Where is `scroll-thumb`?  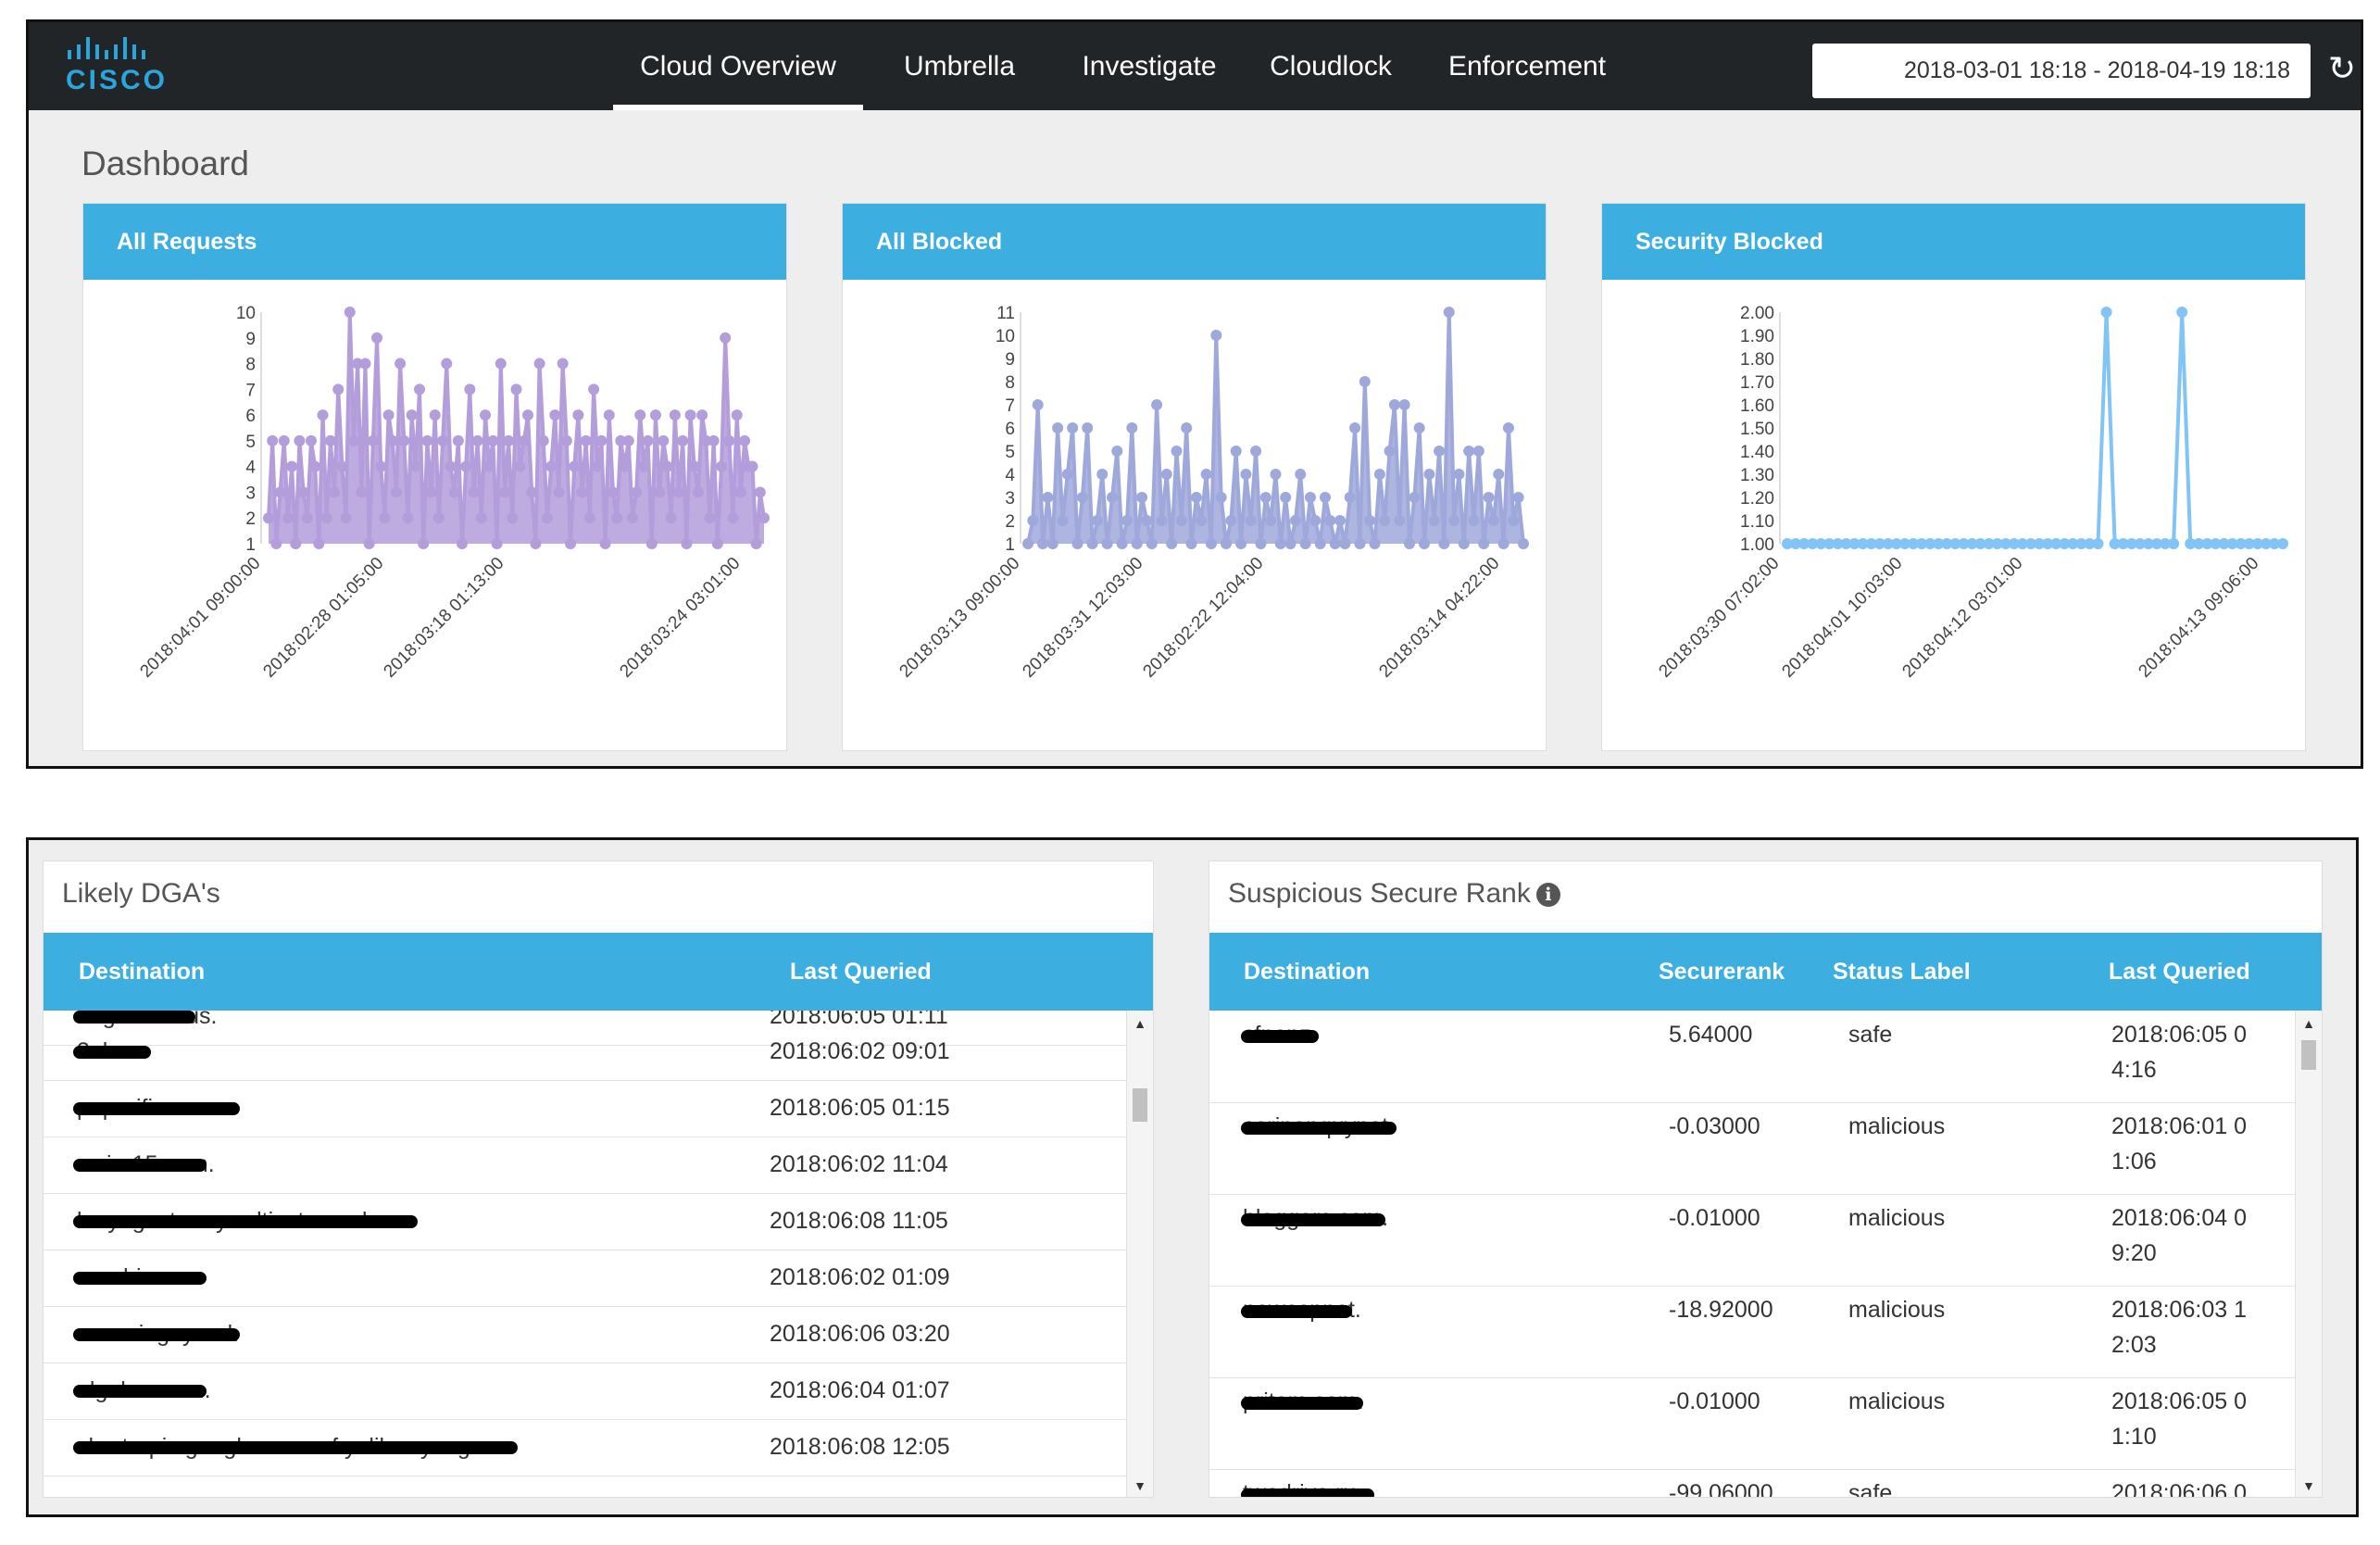 scroll-thumb is located at coordinates (1140, 1105).